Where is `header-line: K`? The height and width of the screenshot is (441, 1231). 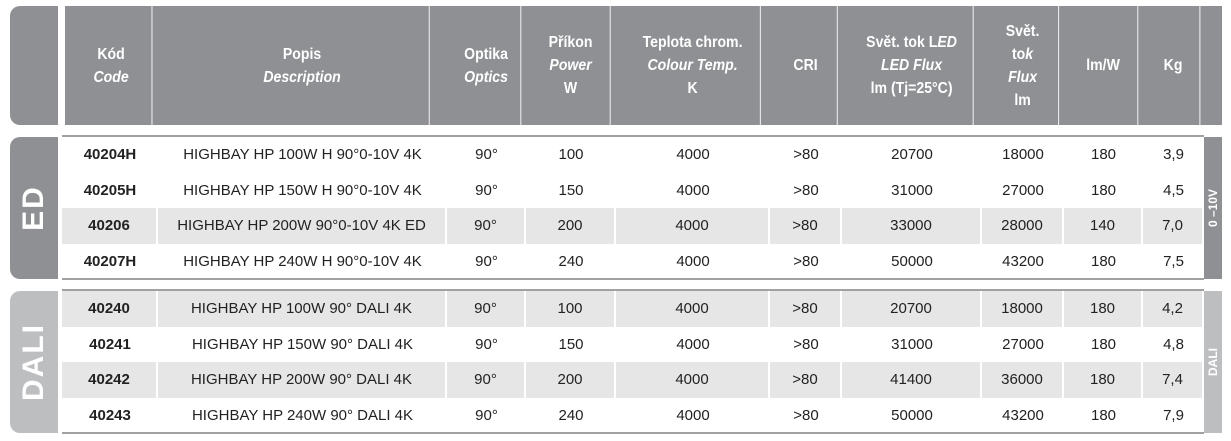
header-line: K is located at coordinates (692, 88).